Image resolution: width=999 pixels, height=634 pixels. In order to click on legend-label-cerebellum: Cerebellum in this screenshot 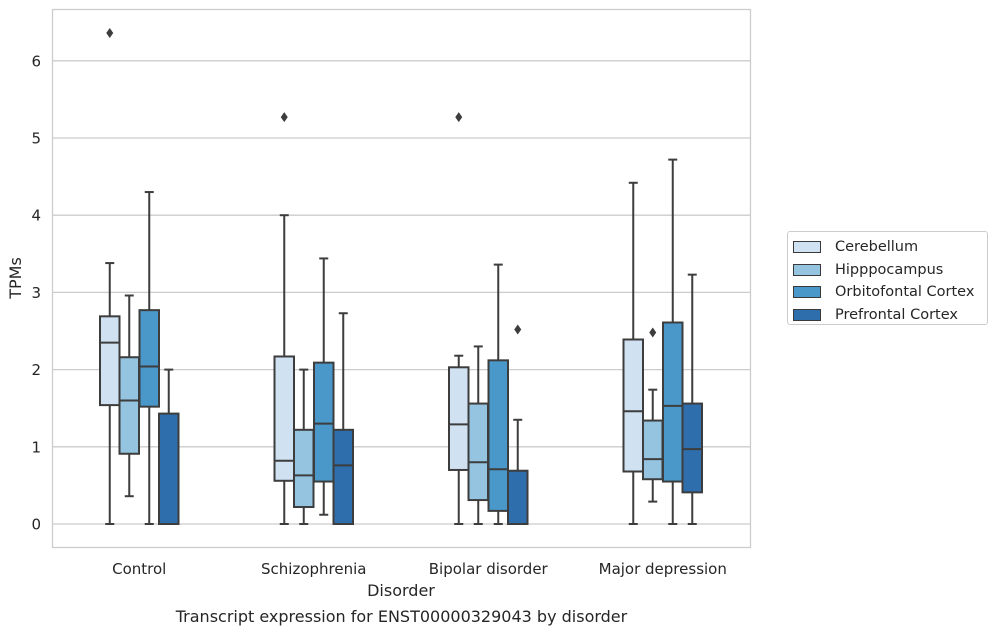, I will do `click(877, 247)`.